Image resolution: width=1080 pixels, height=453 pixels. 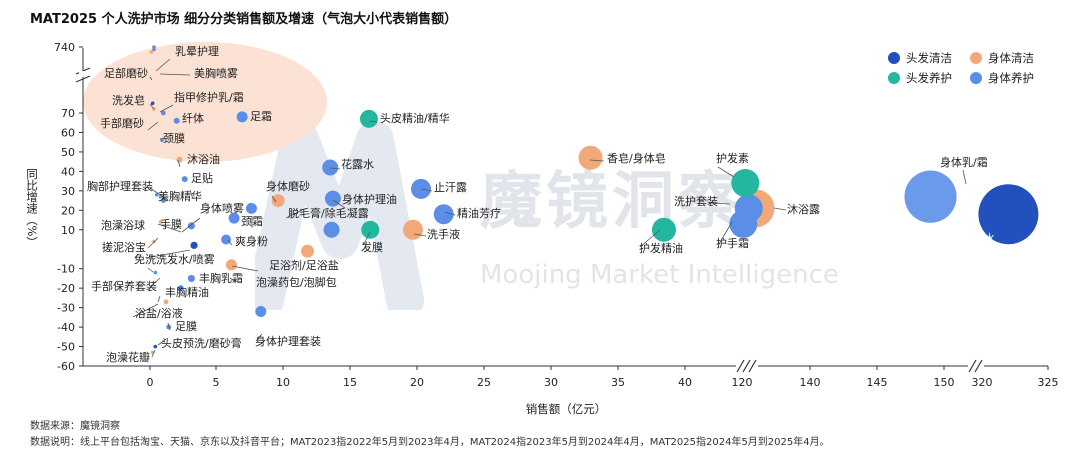 I want to click on data-label: 脱毛膏/除毛凝露, so click(x=328, y=213).